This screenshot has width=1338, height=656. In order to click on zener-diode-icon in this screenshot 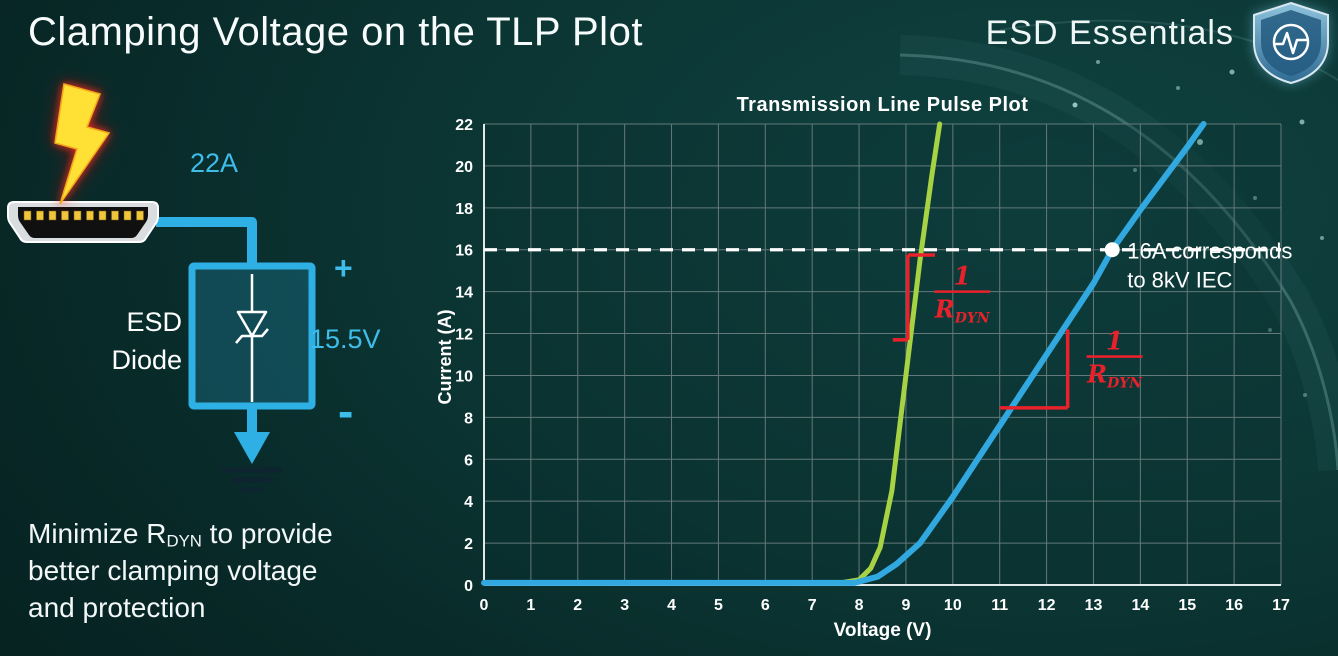, I will do `click(252, 338)`.